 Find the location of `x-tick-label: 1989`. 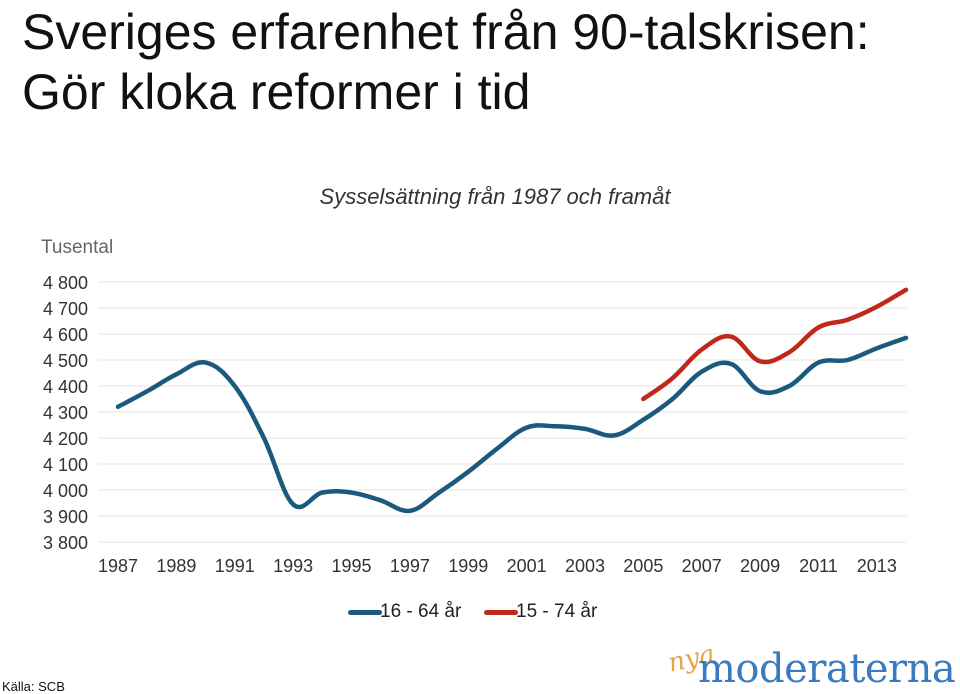

x-tick-label: 1989 is located at coordinates (176, 566).